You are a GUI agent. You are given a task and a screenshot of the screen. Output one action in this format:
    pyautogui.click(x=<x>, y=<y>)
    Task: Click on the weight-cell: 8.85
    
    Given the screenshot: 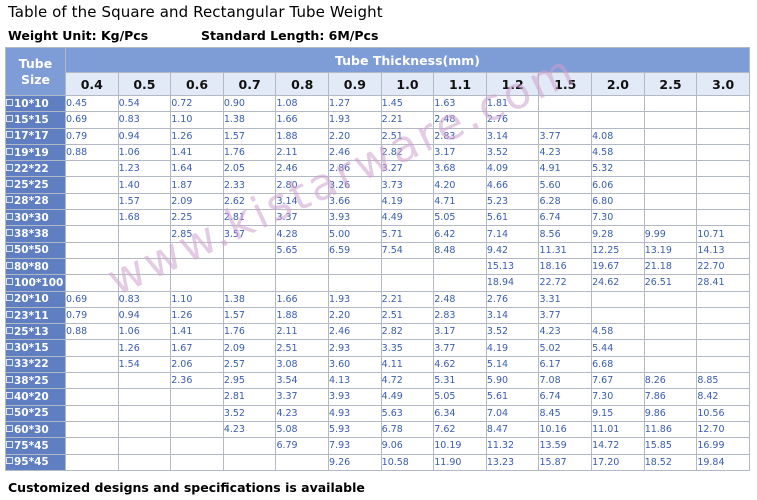 What is the action you would take?
    pyautogui.click(x=723, y=381)
    